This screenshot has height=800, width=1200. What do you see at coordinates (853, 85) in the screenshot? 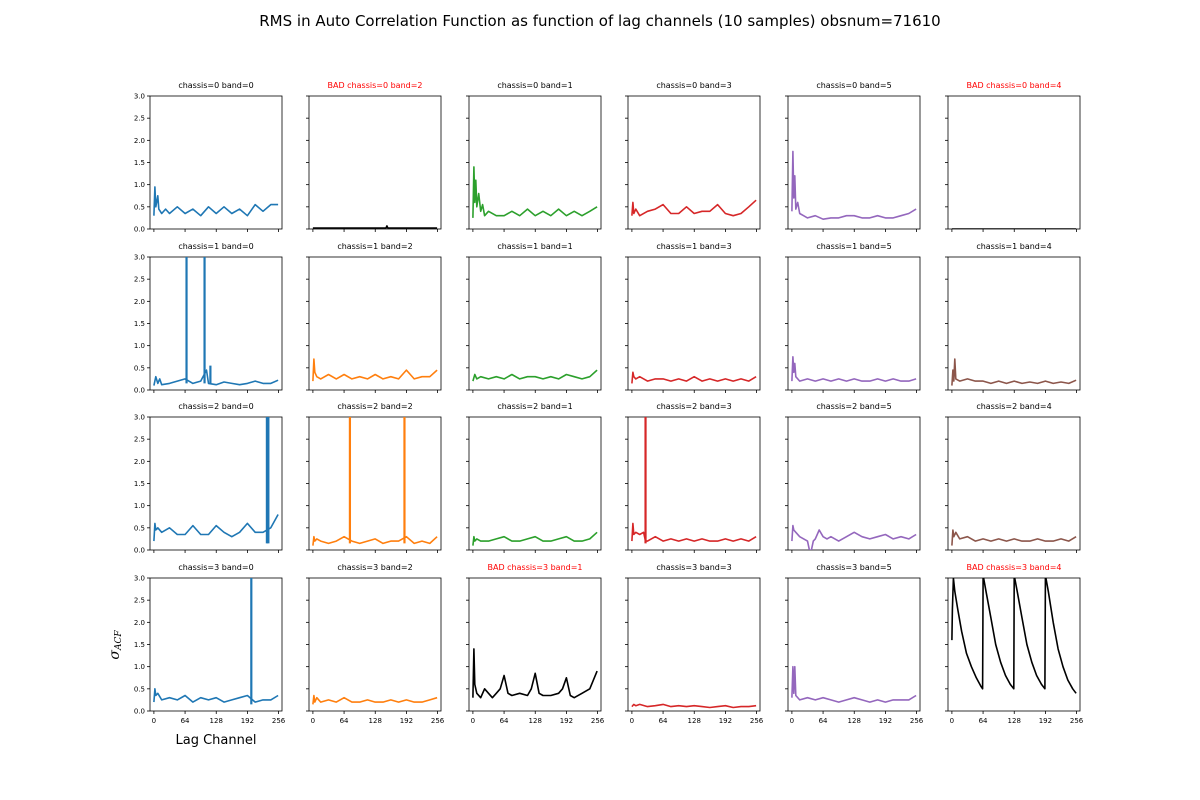
I see `subplot-title: chassis=0 band=5` at bounding box center [853, 85].